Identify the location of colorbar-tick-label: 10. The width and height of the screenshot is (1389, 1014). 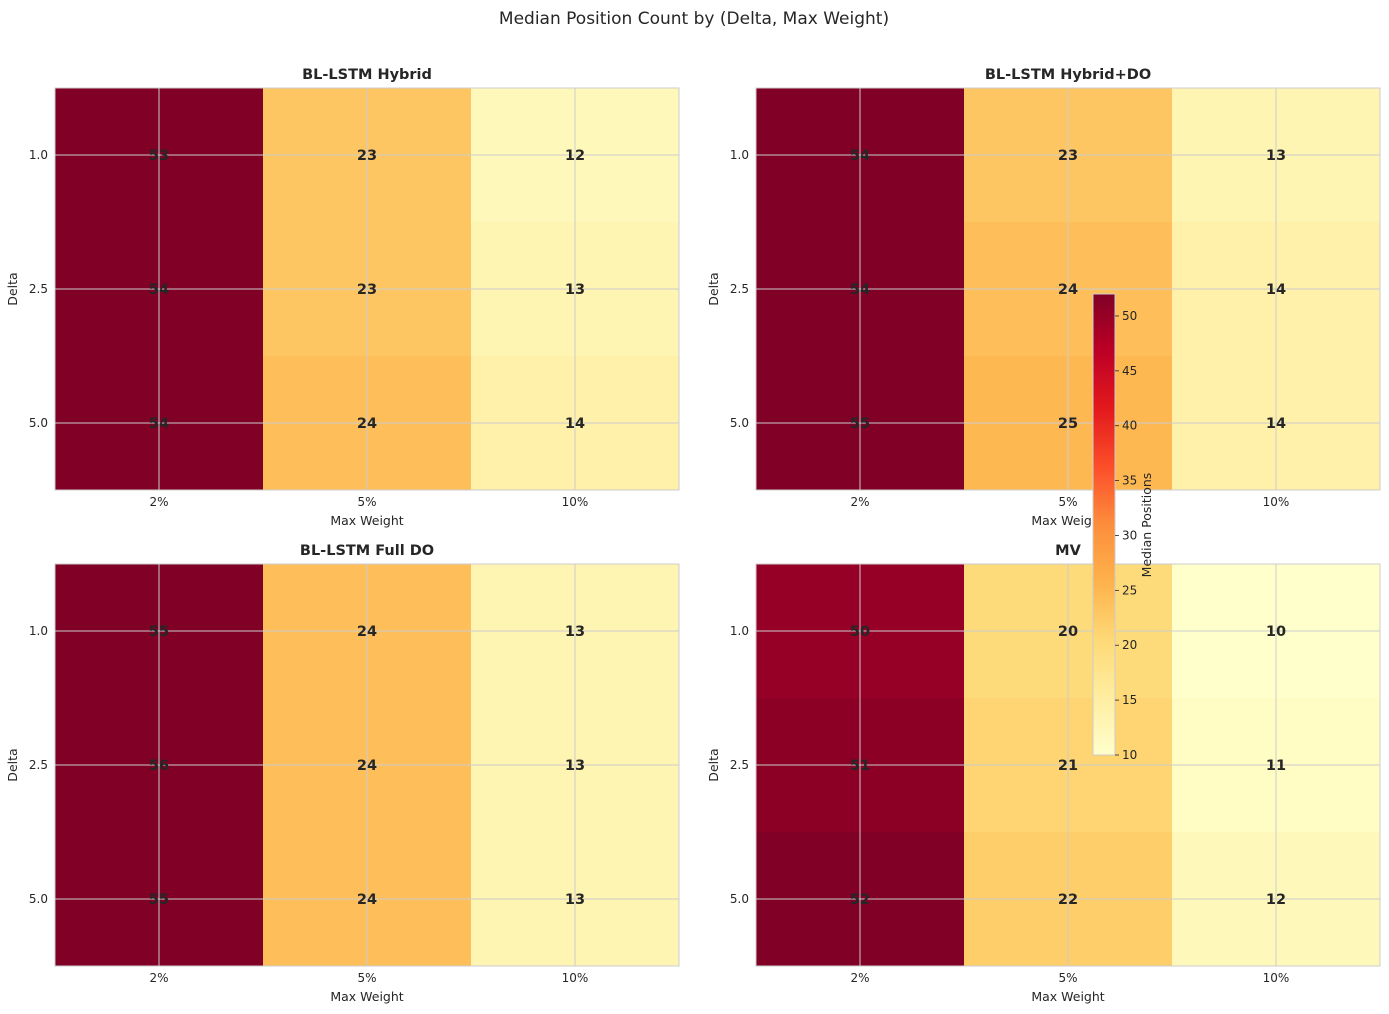
(1129, 755).